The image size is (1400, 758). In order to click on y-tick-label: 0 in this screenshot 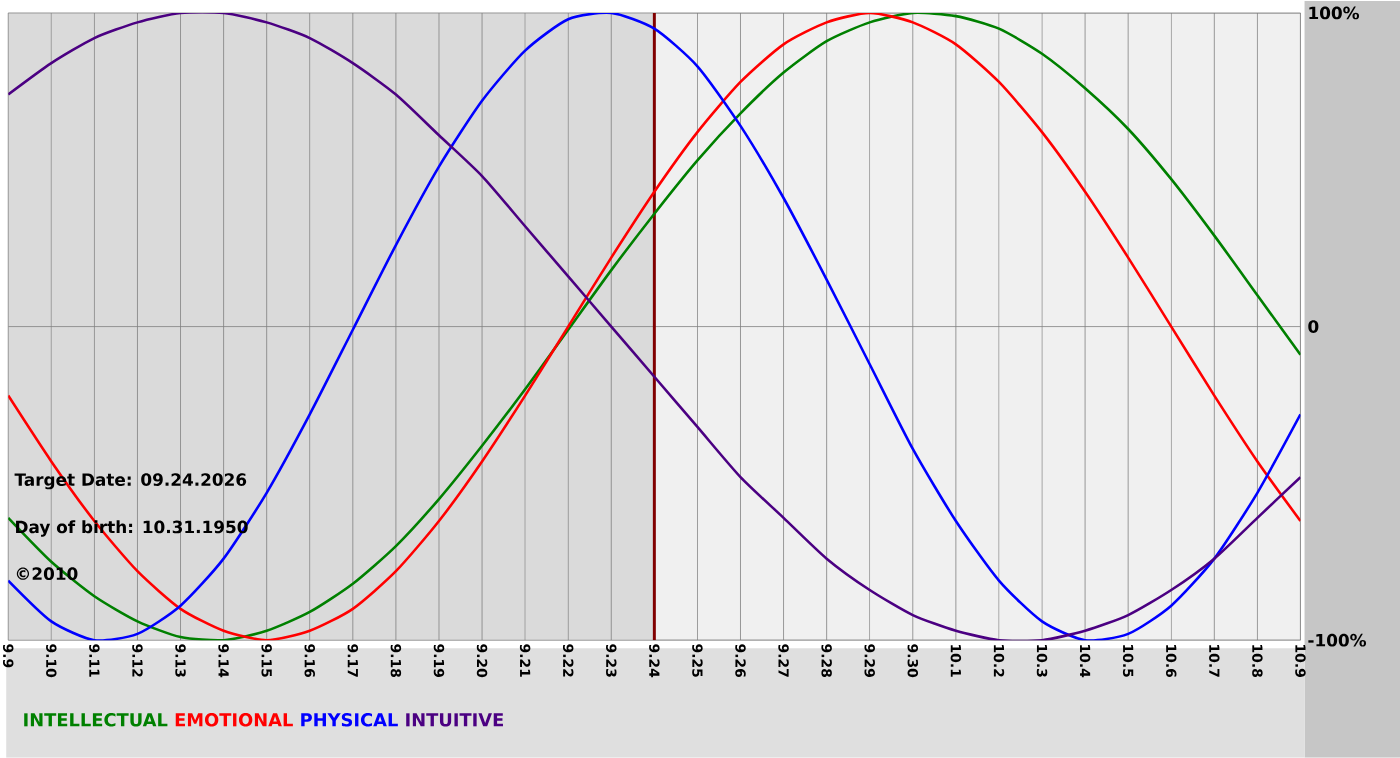, I will do `click(1313, 327)`.